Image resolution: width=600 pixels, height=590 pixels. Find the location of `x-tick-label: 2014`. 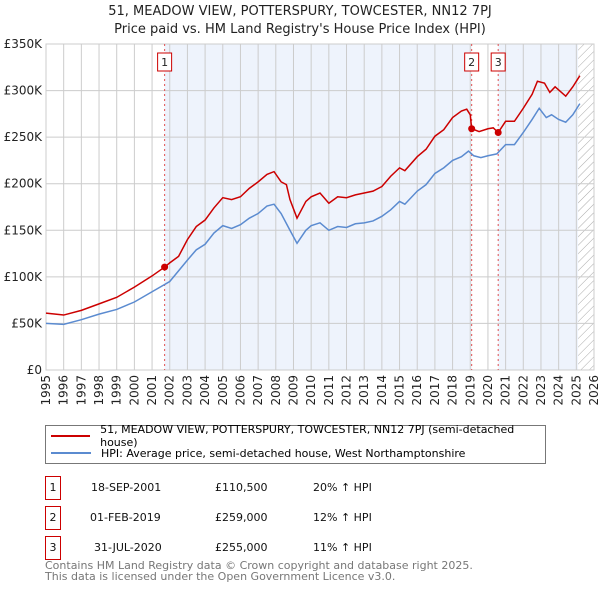

x-tick-label: 2014 is located at coordinates (382, 390).